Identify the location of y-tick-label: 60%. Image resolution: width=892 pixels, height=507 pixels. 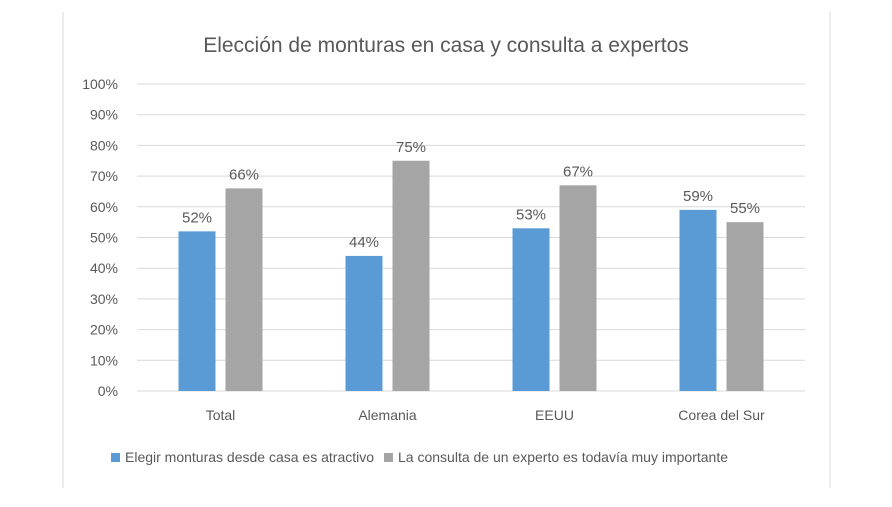
(104, 207).